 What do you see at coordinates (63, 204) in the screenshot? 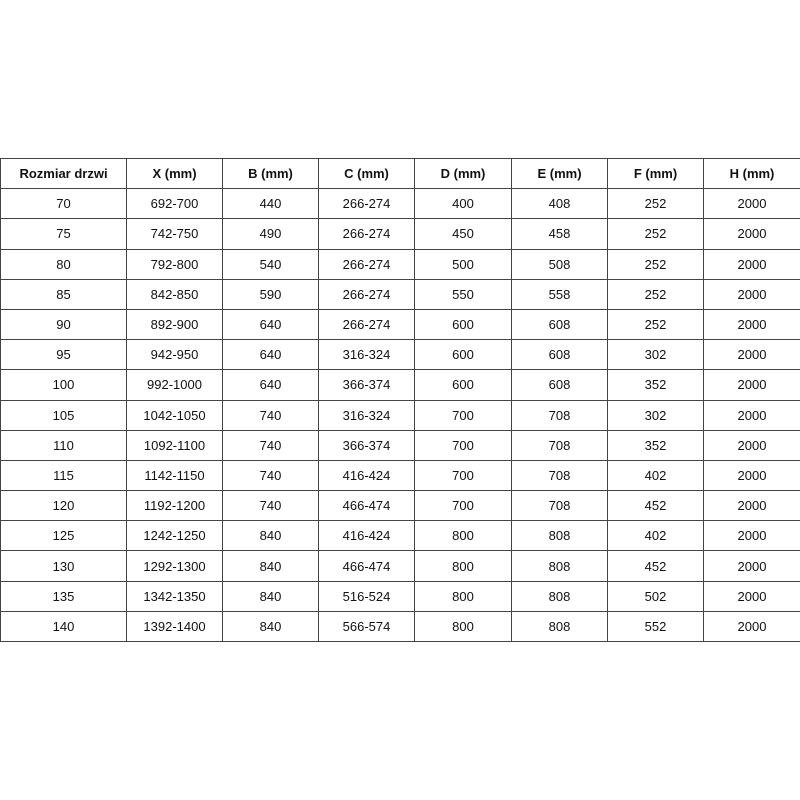
I see `table-cell: 70` at bounding box center [63, 204].